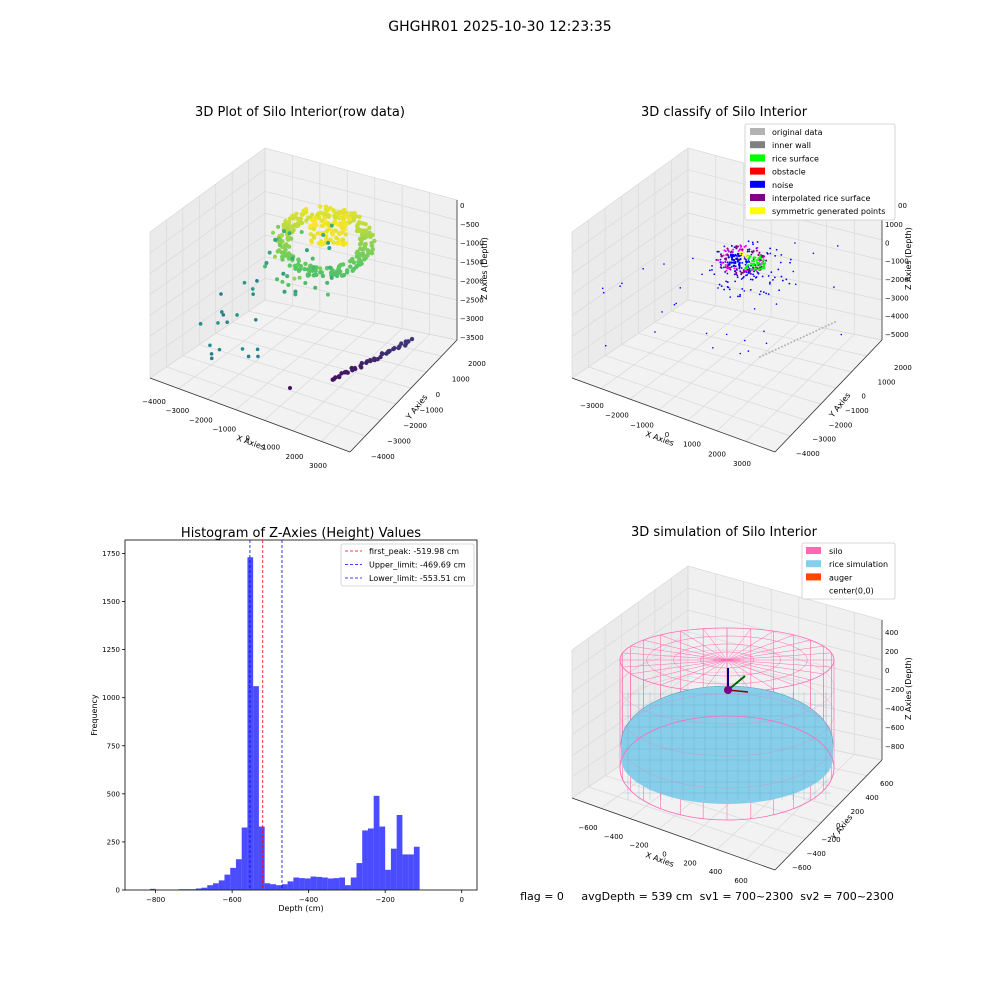 The height and width of the screenshot is (1000, 1000). What do you see at coordinates (830, 840) in the screenshot?
I see `sim-ytick: −200` at bounding box center [830, 840].